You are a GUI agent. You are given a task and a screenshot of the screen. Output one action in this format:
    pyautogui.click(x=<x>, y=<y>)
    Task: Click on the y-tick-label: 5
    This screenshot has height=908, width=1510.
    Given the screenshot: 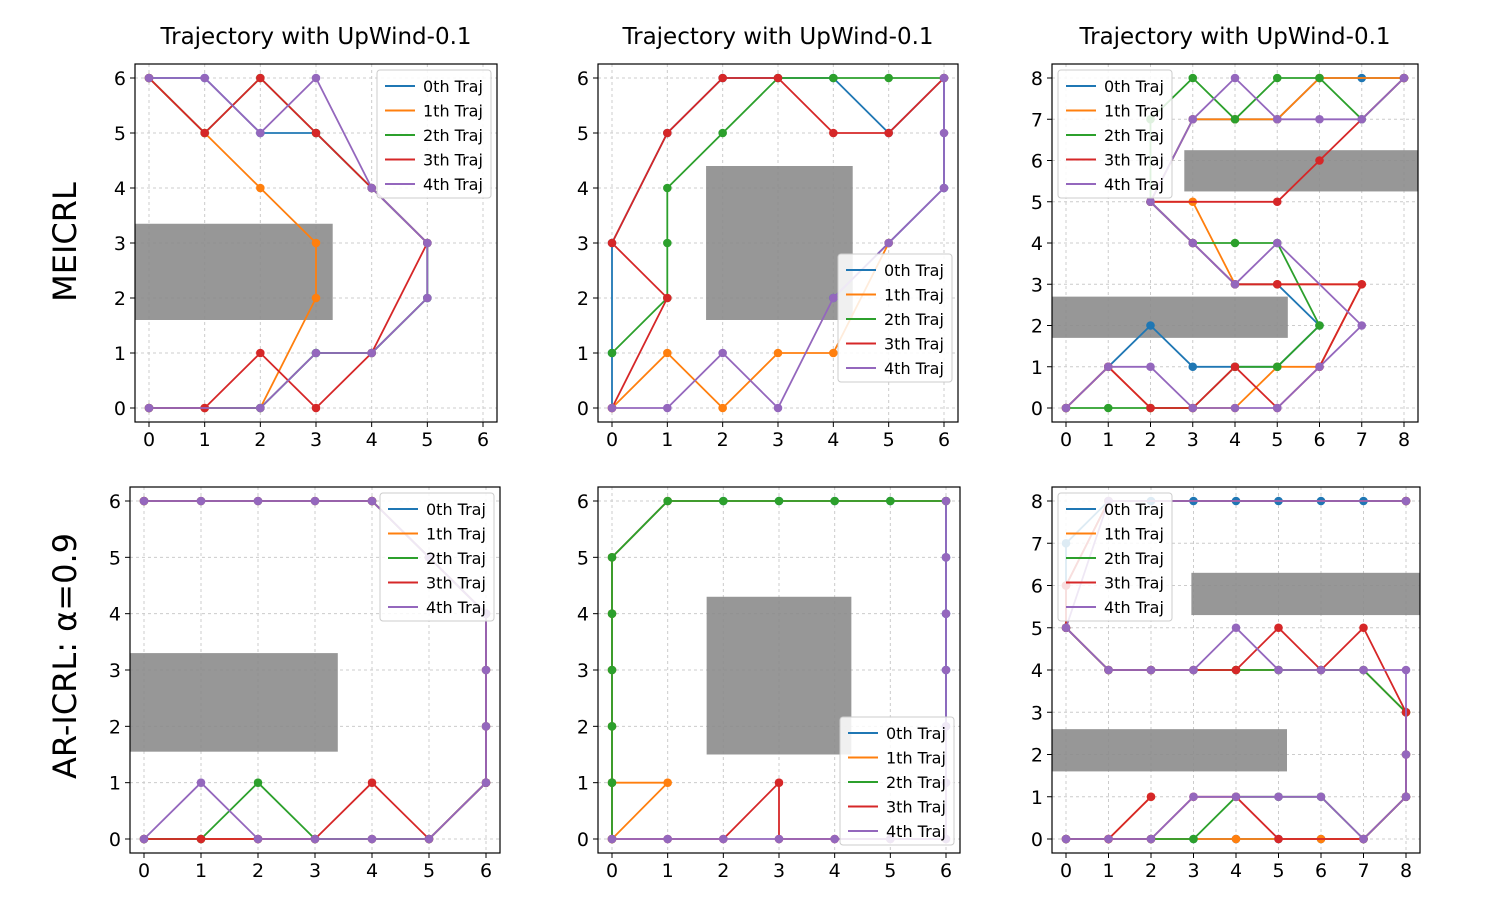 What is the action you would take?
    pyautogui.click(x=583, y=558)
    